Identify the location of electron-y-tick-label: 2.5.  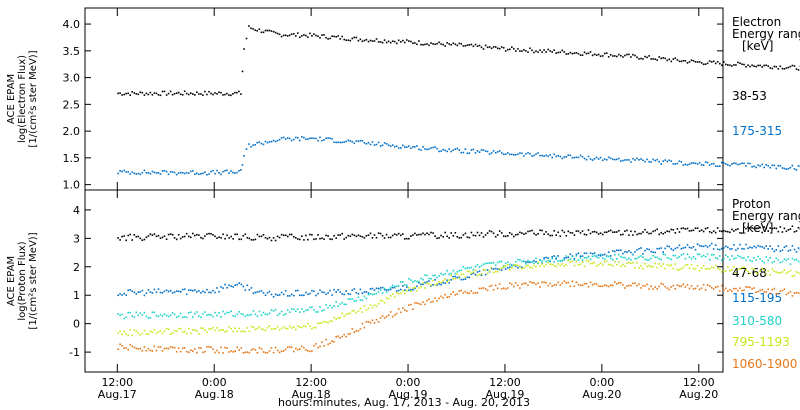
(72, 104).